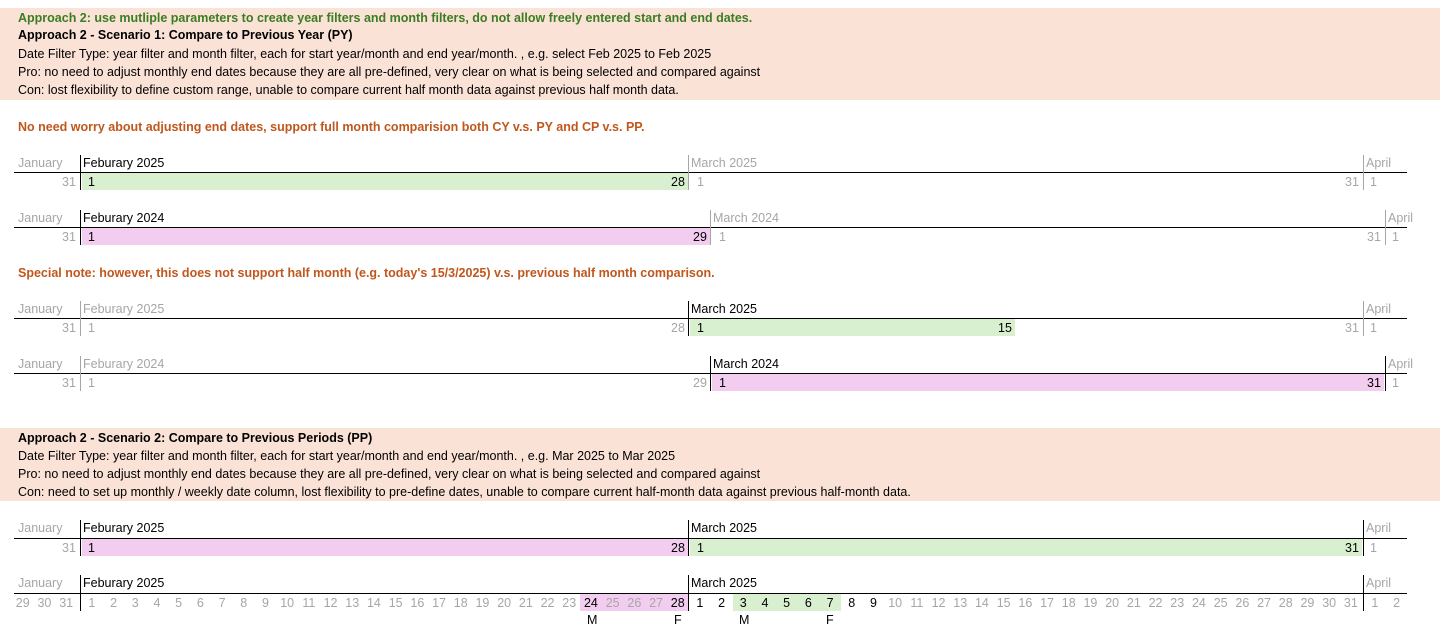 The height and width of the screenshot is (638, 1440). I want to click on mar-day-6: 6, so click(808, 603).